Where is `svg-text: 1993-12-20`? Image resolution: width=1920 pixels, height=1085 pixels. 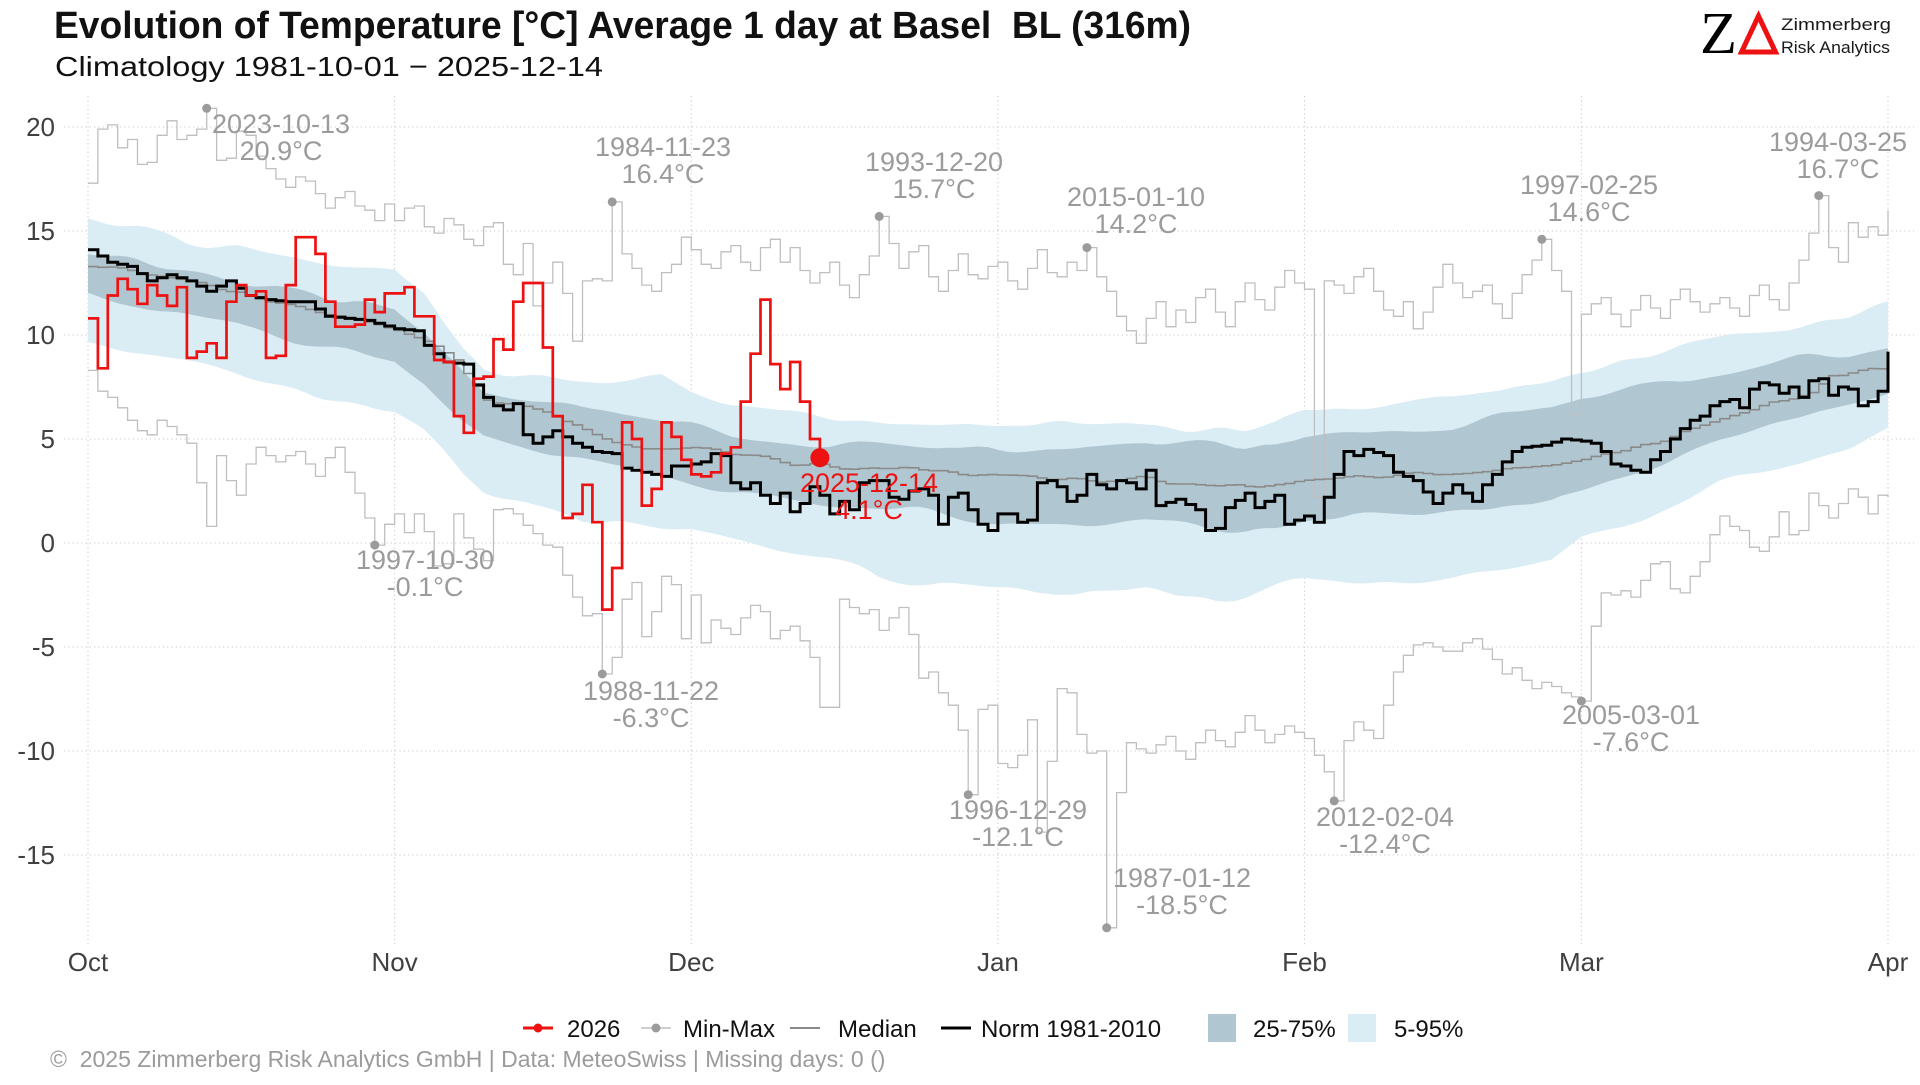
svg-text: 1993-12-20 is located at coordinates (934, 162).